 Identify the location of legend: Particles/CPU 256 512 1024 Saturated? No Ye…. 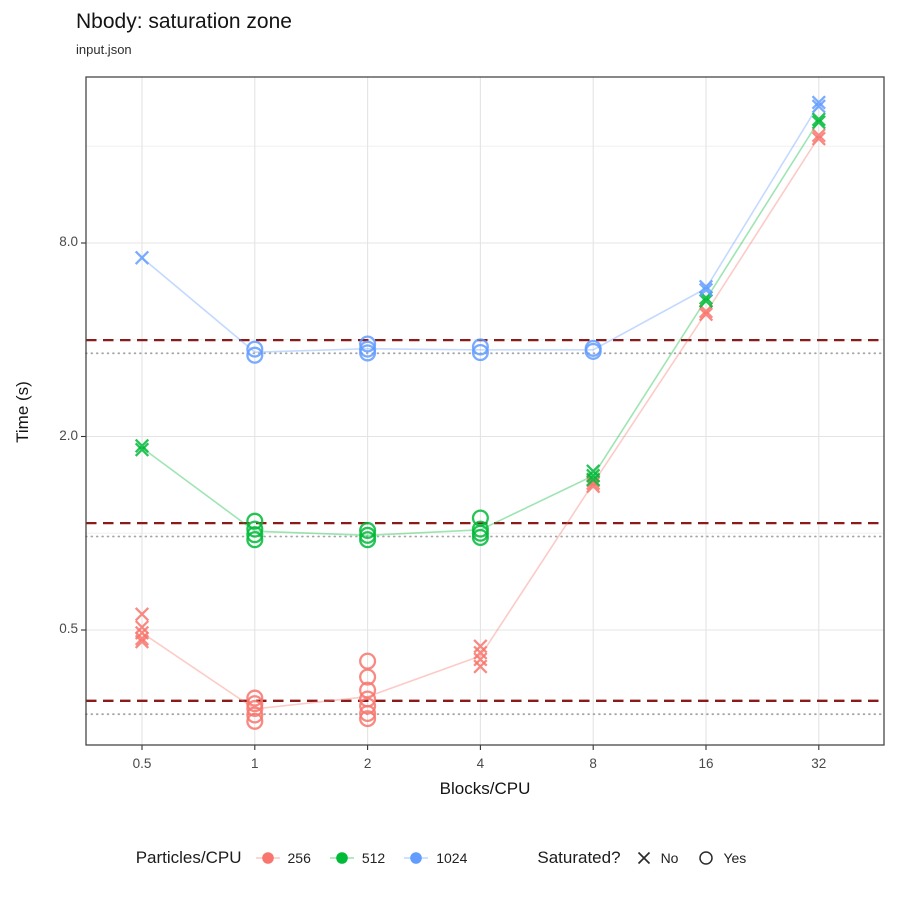
(450, 858).